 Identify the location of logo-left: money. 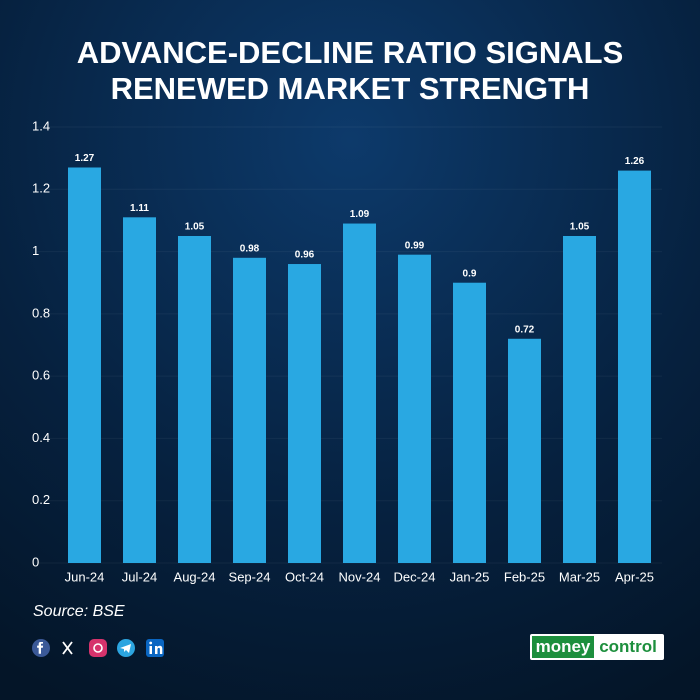
(563, 646).